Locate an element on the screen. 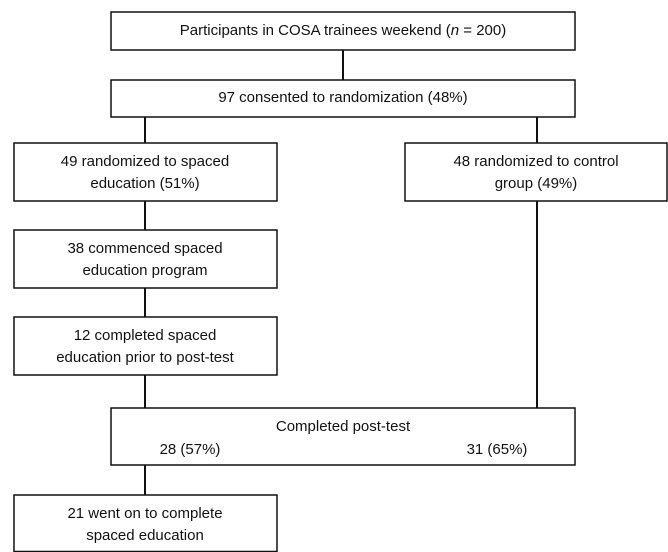 Image resolution: width=668 pixels, height=552 pixels. node-label: 49 randomized to spaced is located at coordinates (145, 161).